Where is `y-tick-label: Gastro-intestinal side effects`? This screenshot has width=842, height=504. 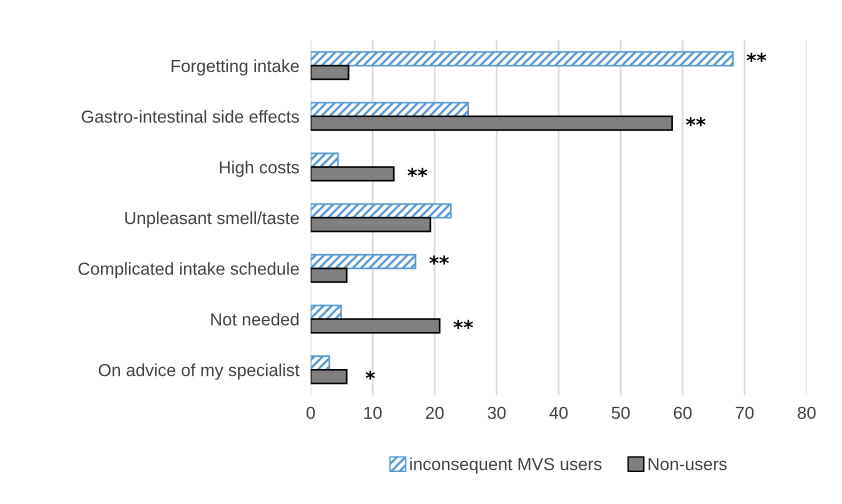
y-tick-label: Gastro-intestinal side effects is located at coordinates (190, 116).